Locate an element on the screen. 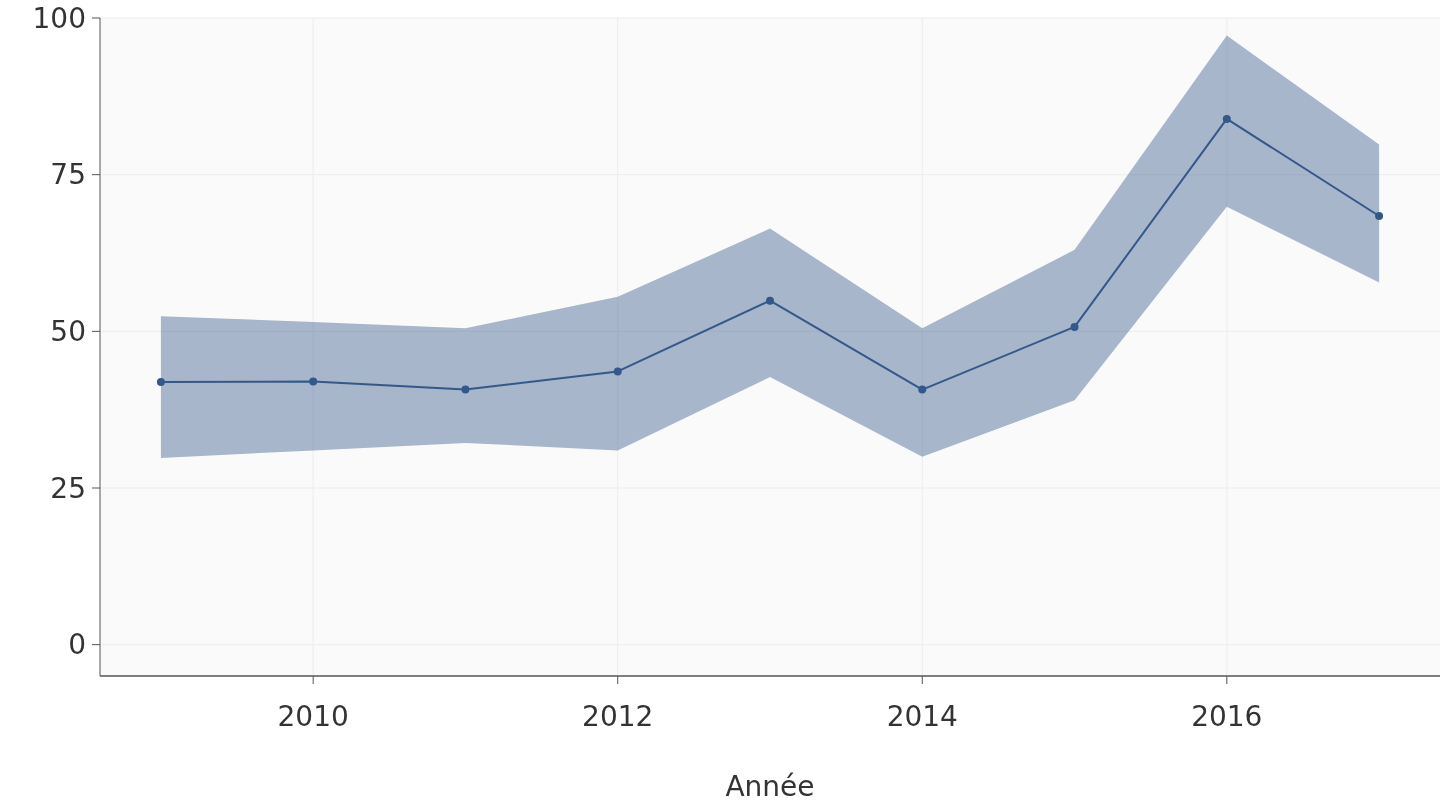 Image resolution: width=1448 pixels, height=811 pixels. x-tick-label: 2014 is located at coordinates (922, 716).